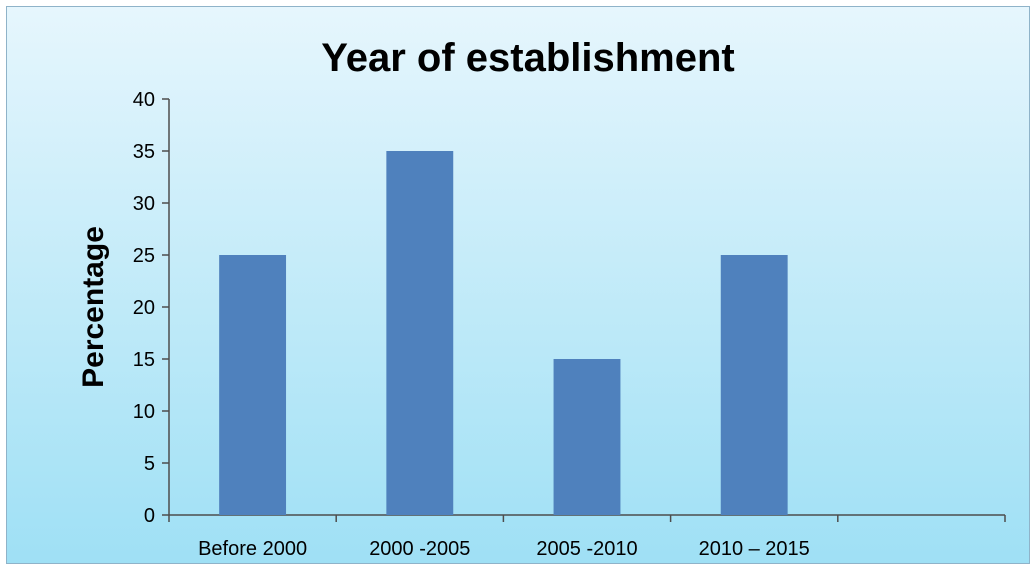 Image resolution: width=1035 pixels, height=569 pixels. What do you see at coordinates (144, 412) in the screenshot?
I see `y-tick-label: 10` at bounding box center [144, 412].